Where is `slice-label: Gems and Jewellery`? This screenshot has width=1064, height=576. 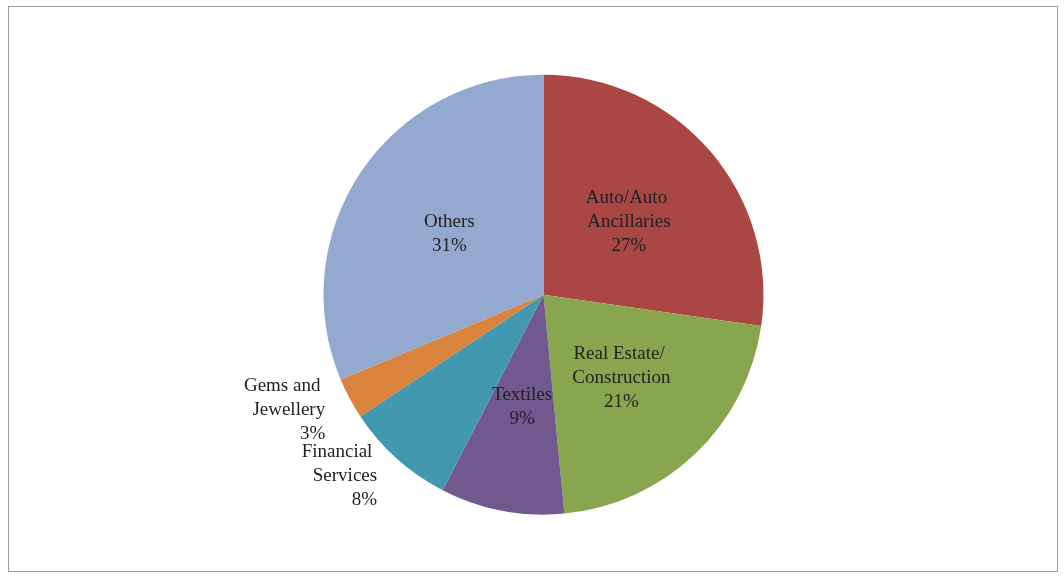
slice-label: Gems and Jewellery is located at coordinates (284, 397).